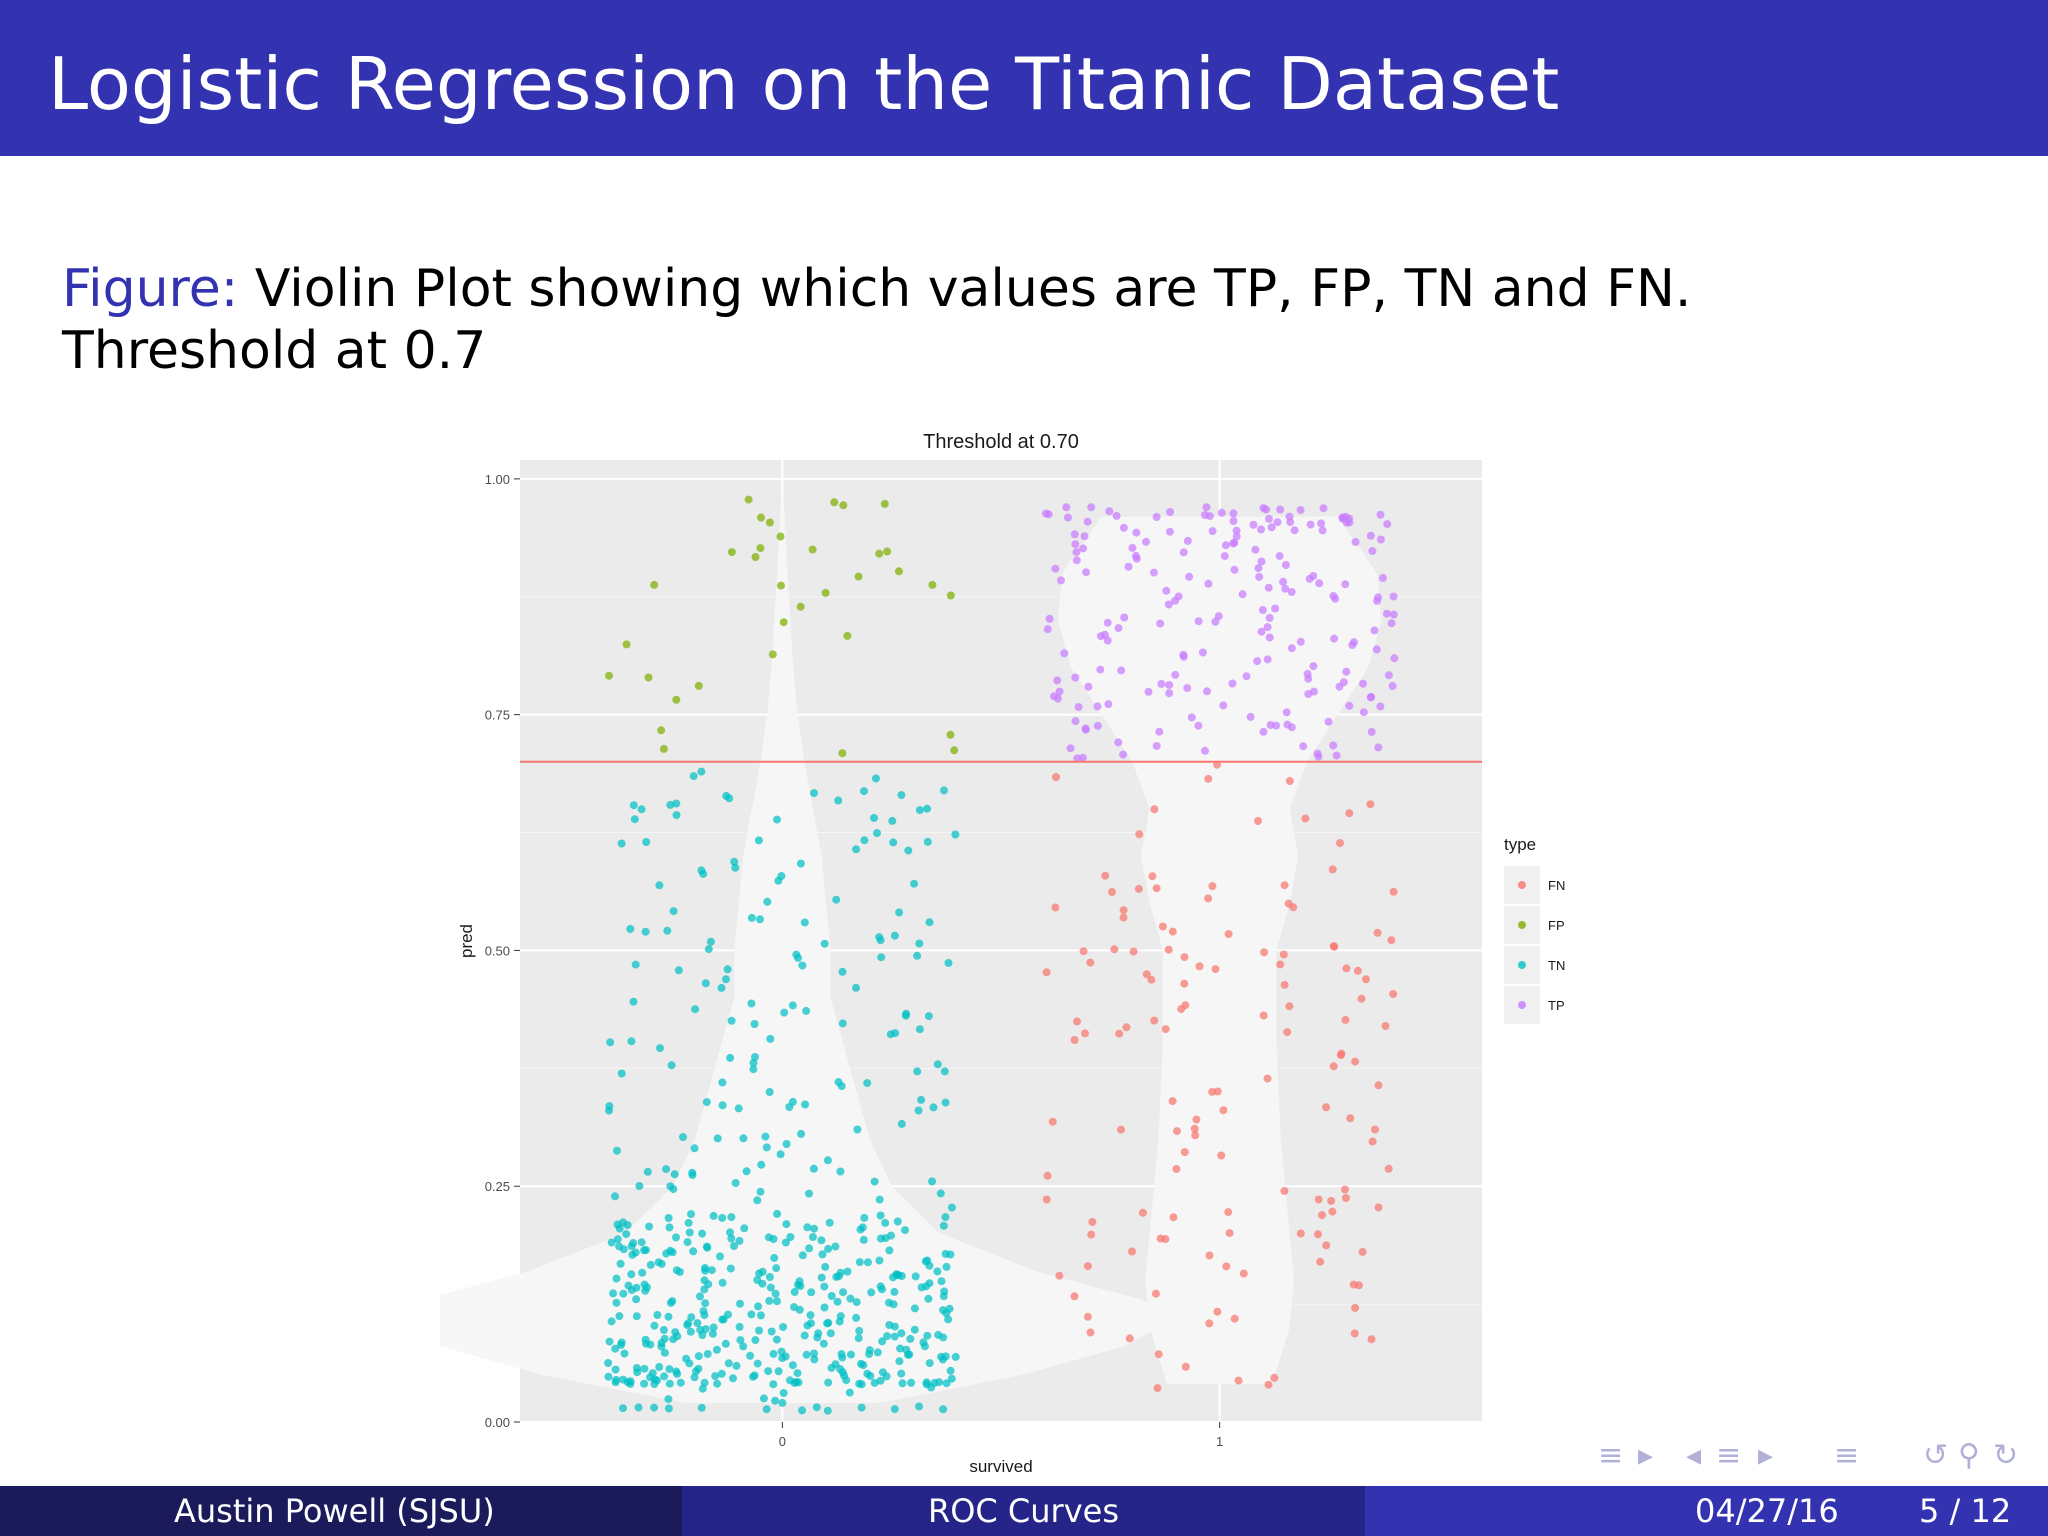 The width and height of the screenshot is (2048, 1536). Describe the element at coordinates (1813, 1456) in the screenshot. I see `beamer-navigation: ≡ ▸ ◂ ≡ ▸ ≡ ↺ ⚲ ↻` at that location.